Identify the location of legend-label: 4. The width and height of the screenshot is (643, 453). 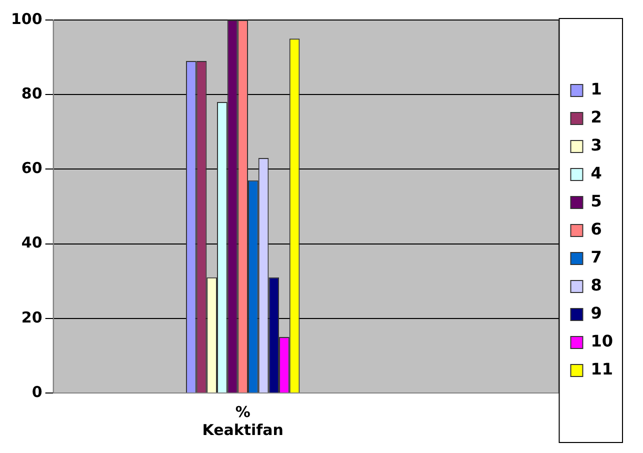
(596, 173).